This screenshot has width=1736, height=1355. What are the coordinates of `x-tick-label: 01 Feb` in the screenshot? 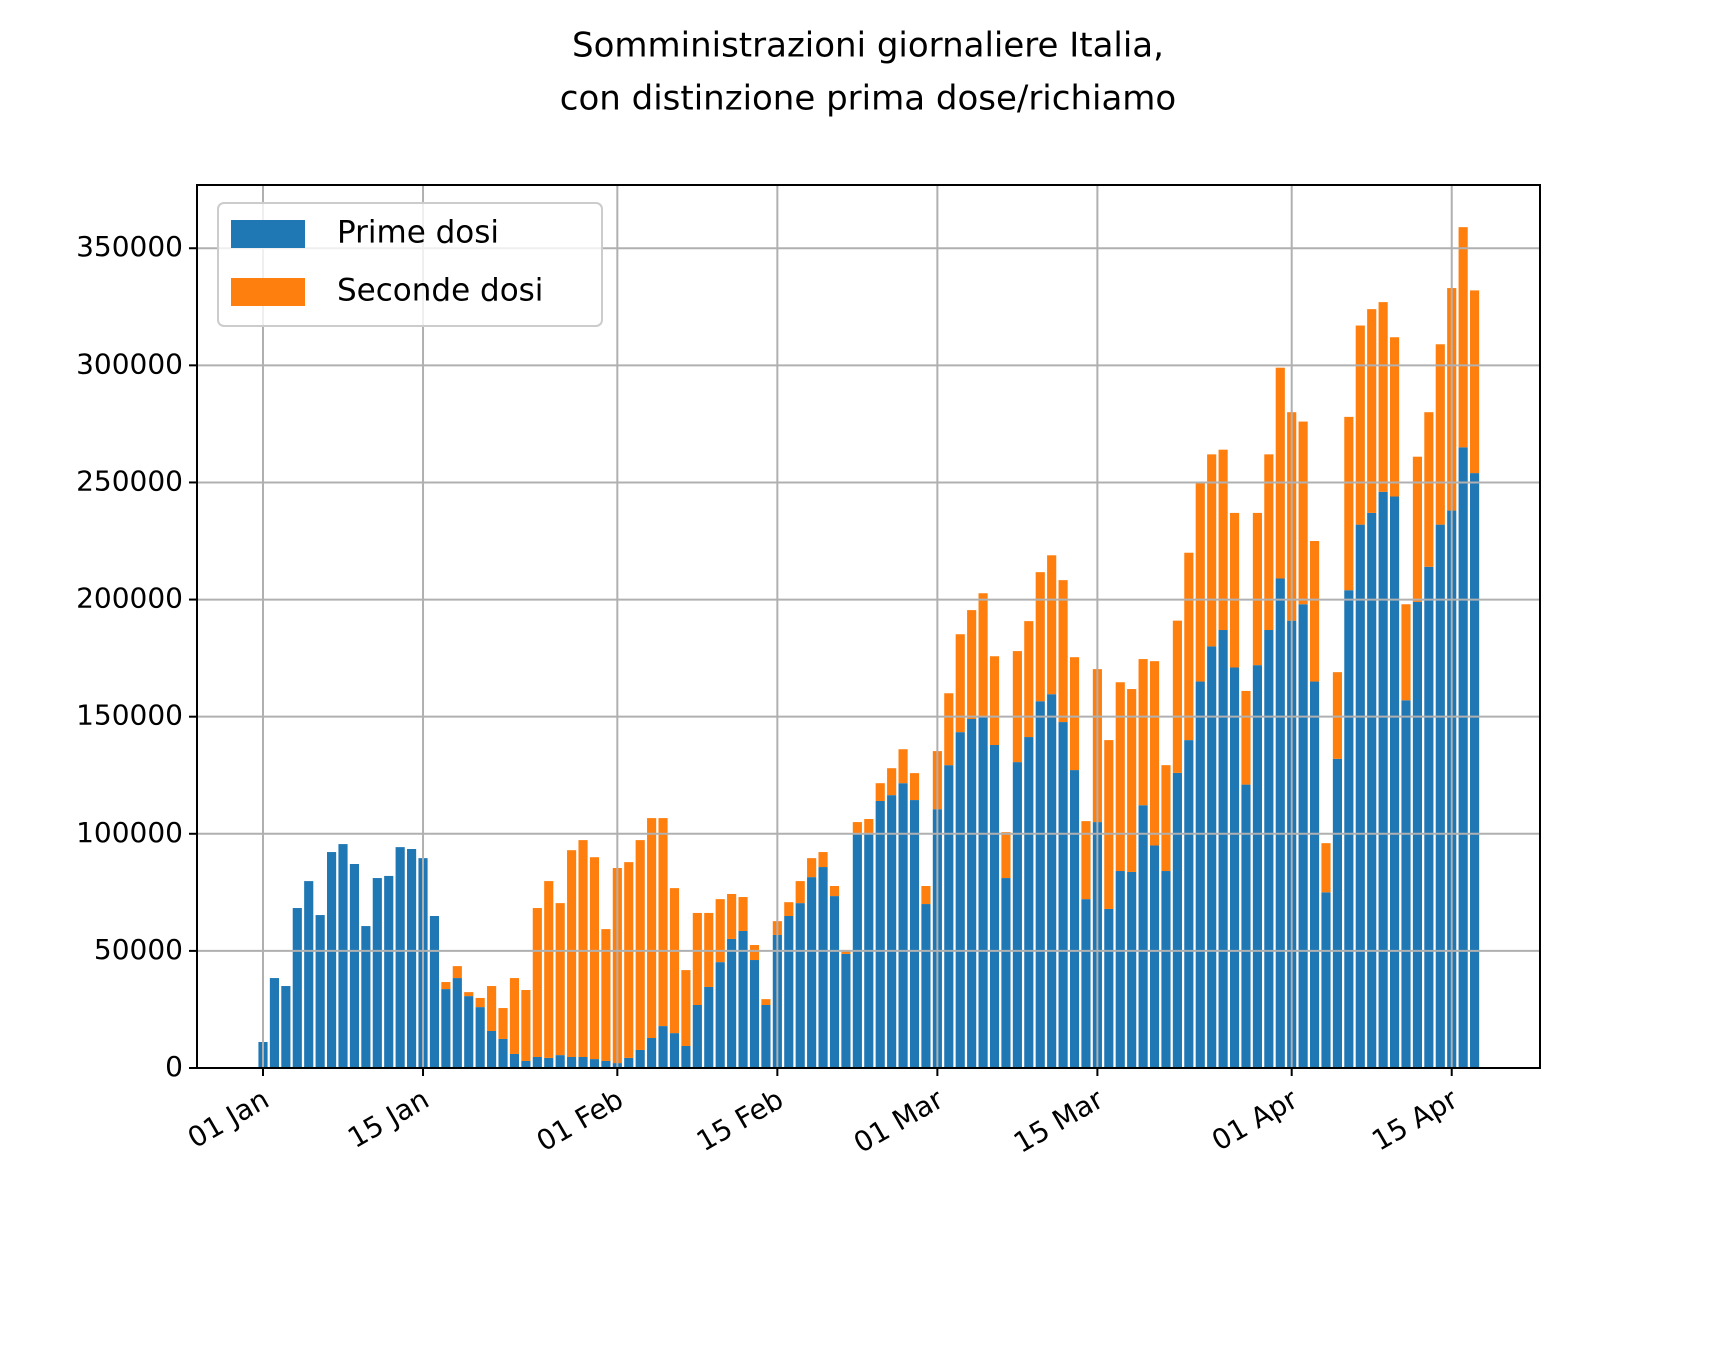 It's located at (580, 1120).